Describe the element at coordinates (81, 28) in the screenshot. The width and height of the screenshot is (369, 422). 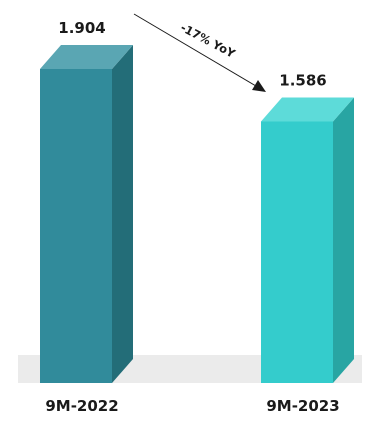
I see `value-label-9m-2022: 1.904` at that location.